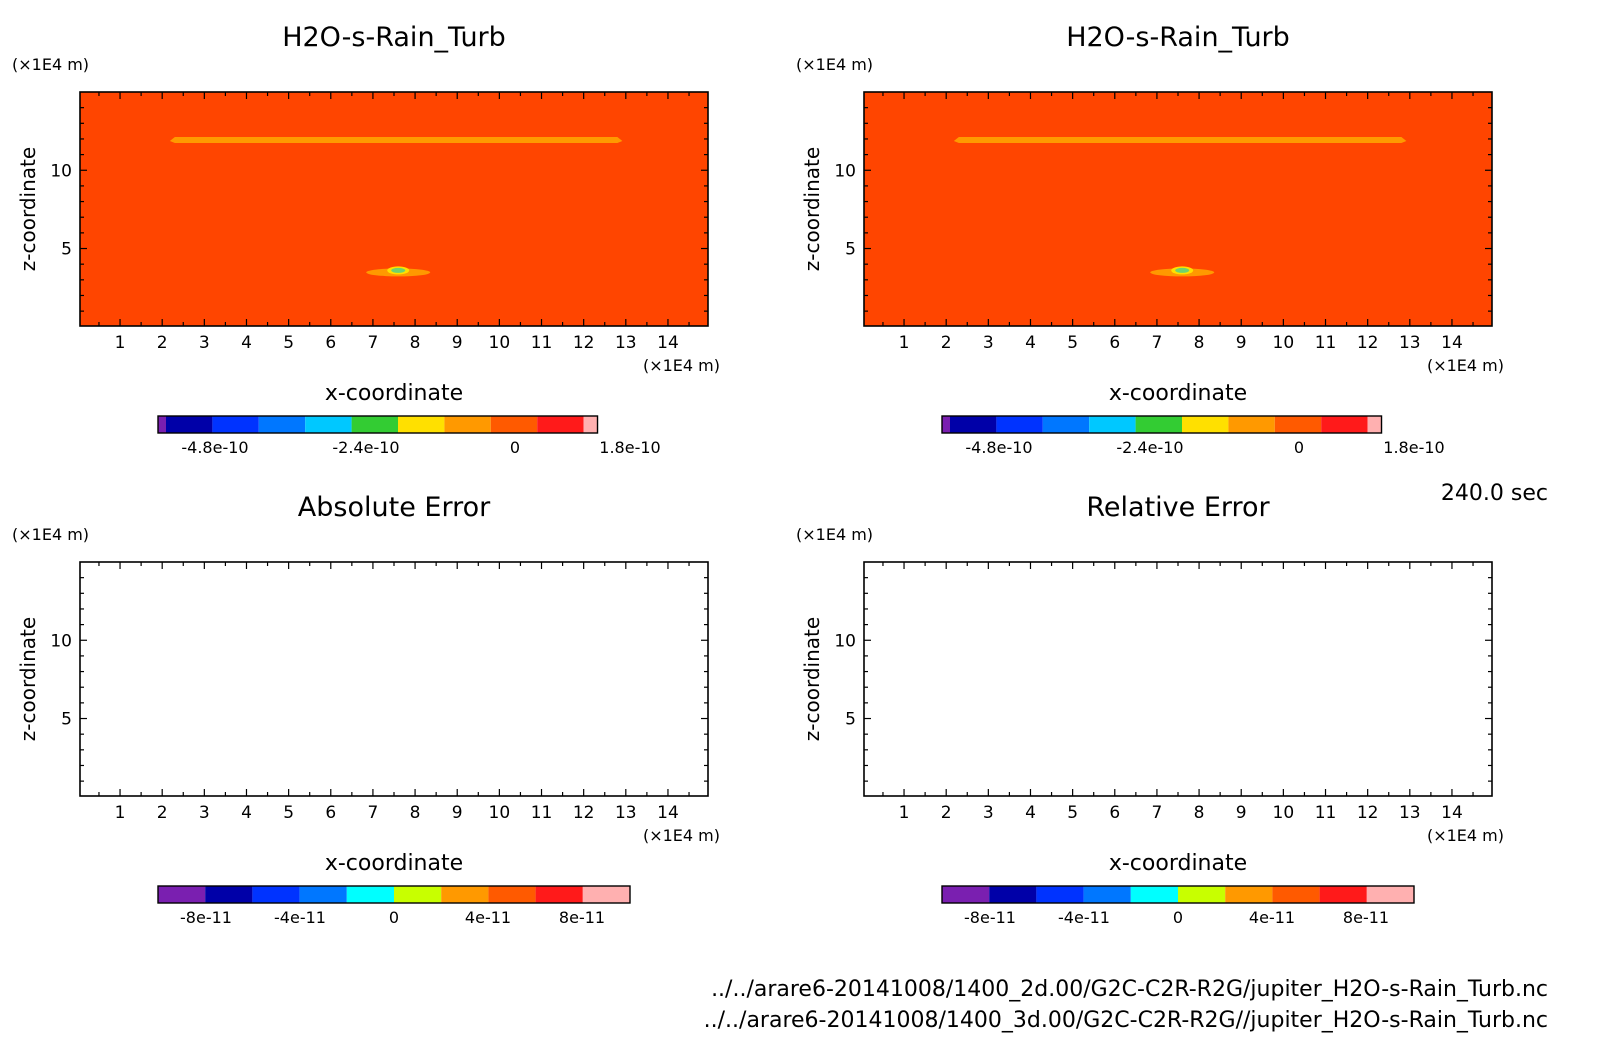  I want to click on x-tick-label: 2, so click(162, 813).